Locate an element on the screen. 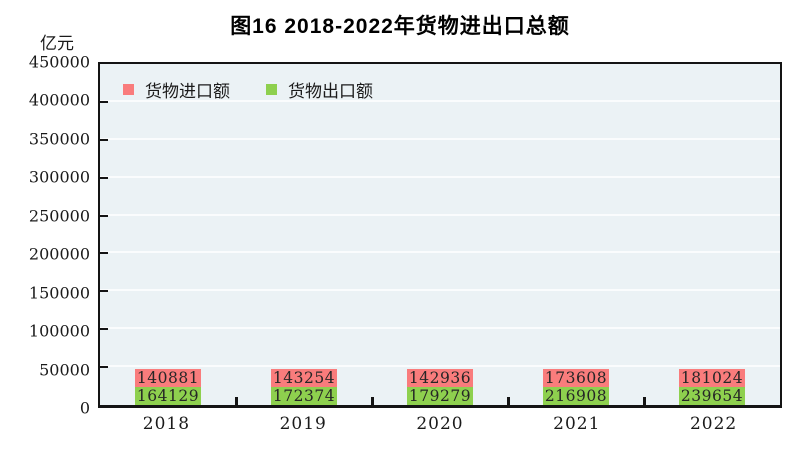 The image size is (800, 458). x-tick-label-2019: 2019 is located at coordinates (303, 424).